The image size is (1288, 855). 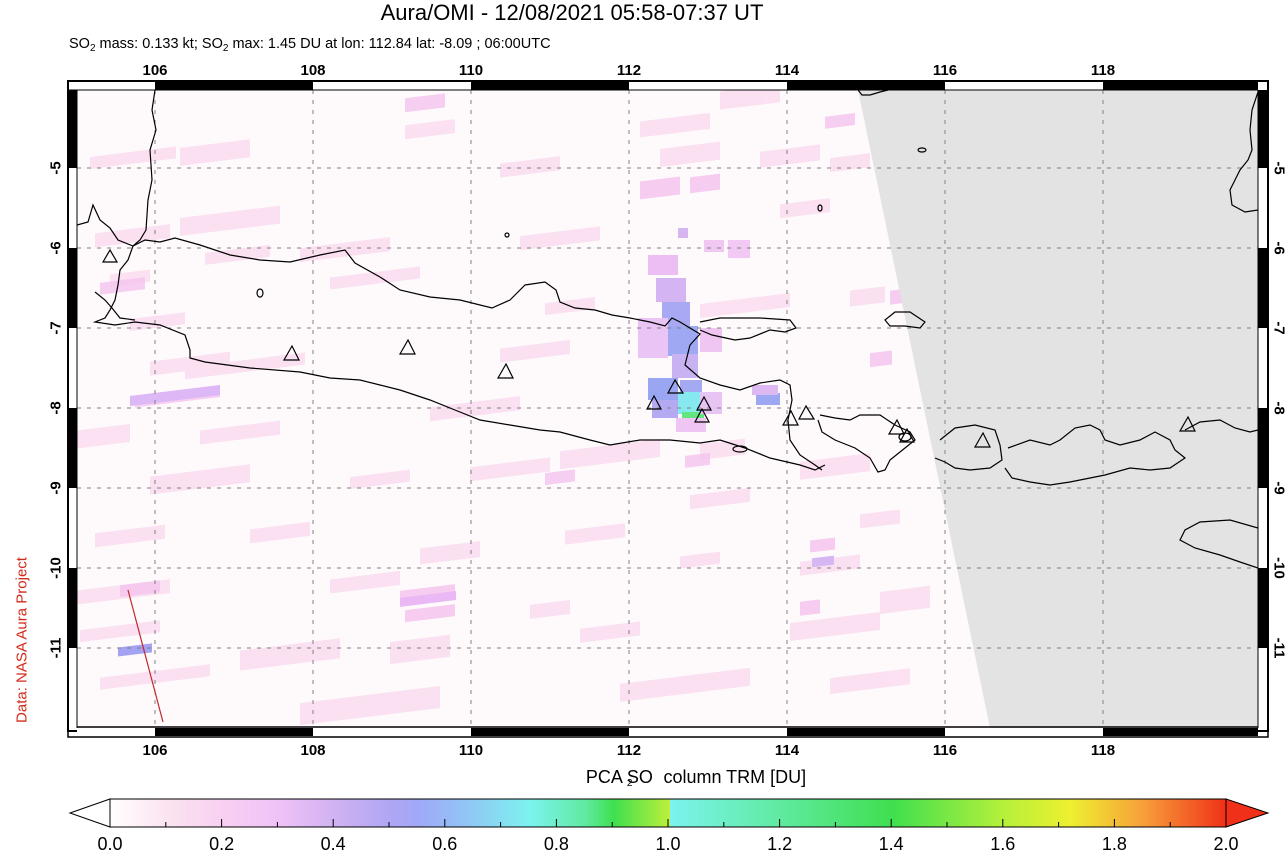 What do you see at coordinates (155, 70) in the screenshot?
I see `lon-label-top: 106` at bounding box center [155, 70].